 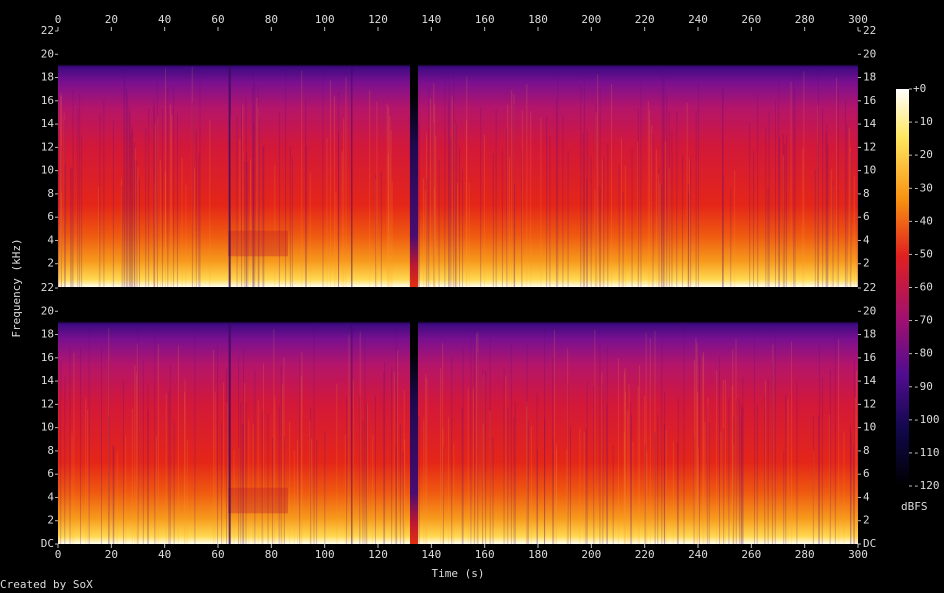 What do you see at coordinates (378, 554) in the screenshot?
I see `x-tick-label: 120` at bounding box center [378, 554].